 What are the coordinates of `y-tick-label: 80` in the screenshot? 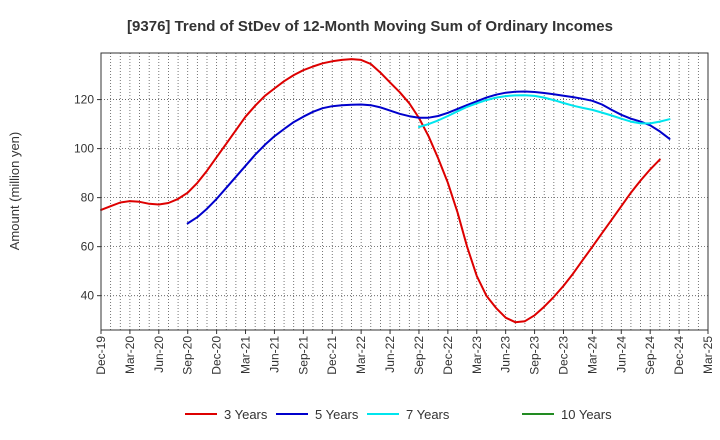 It's located at (88, 198).